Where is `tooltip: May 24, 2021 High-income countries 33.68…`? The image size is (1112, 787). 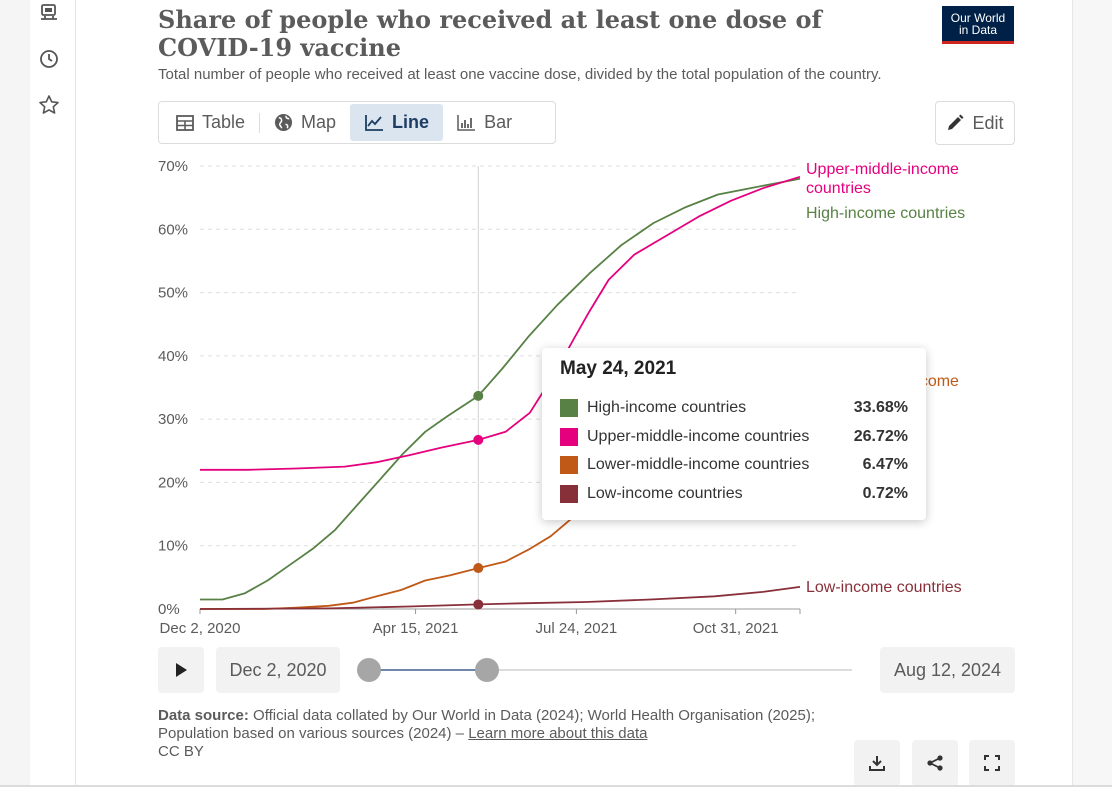
tooltip: May 24, 2021 High-income countries 33.68… is located at coordinates (734, 434).